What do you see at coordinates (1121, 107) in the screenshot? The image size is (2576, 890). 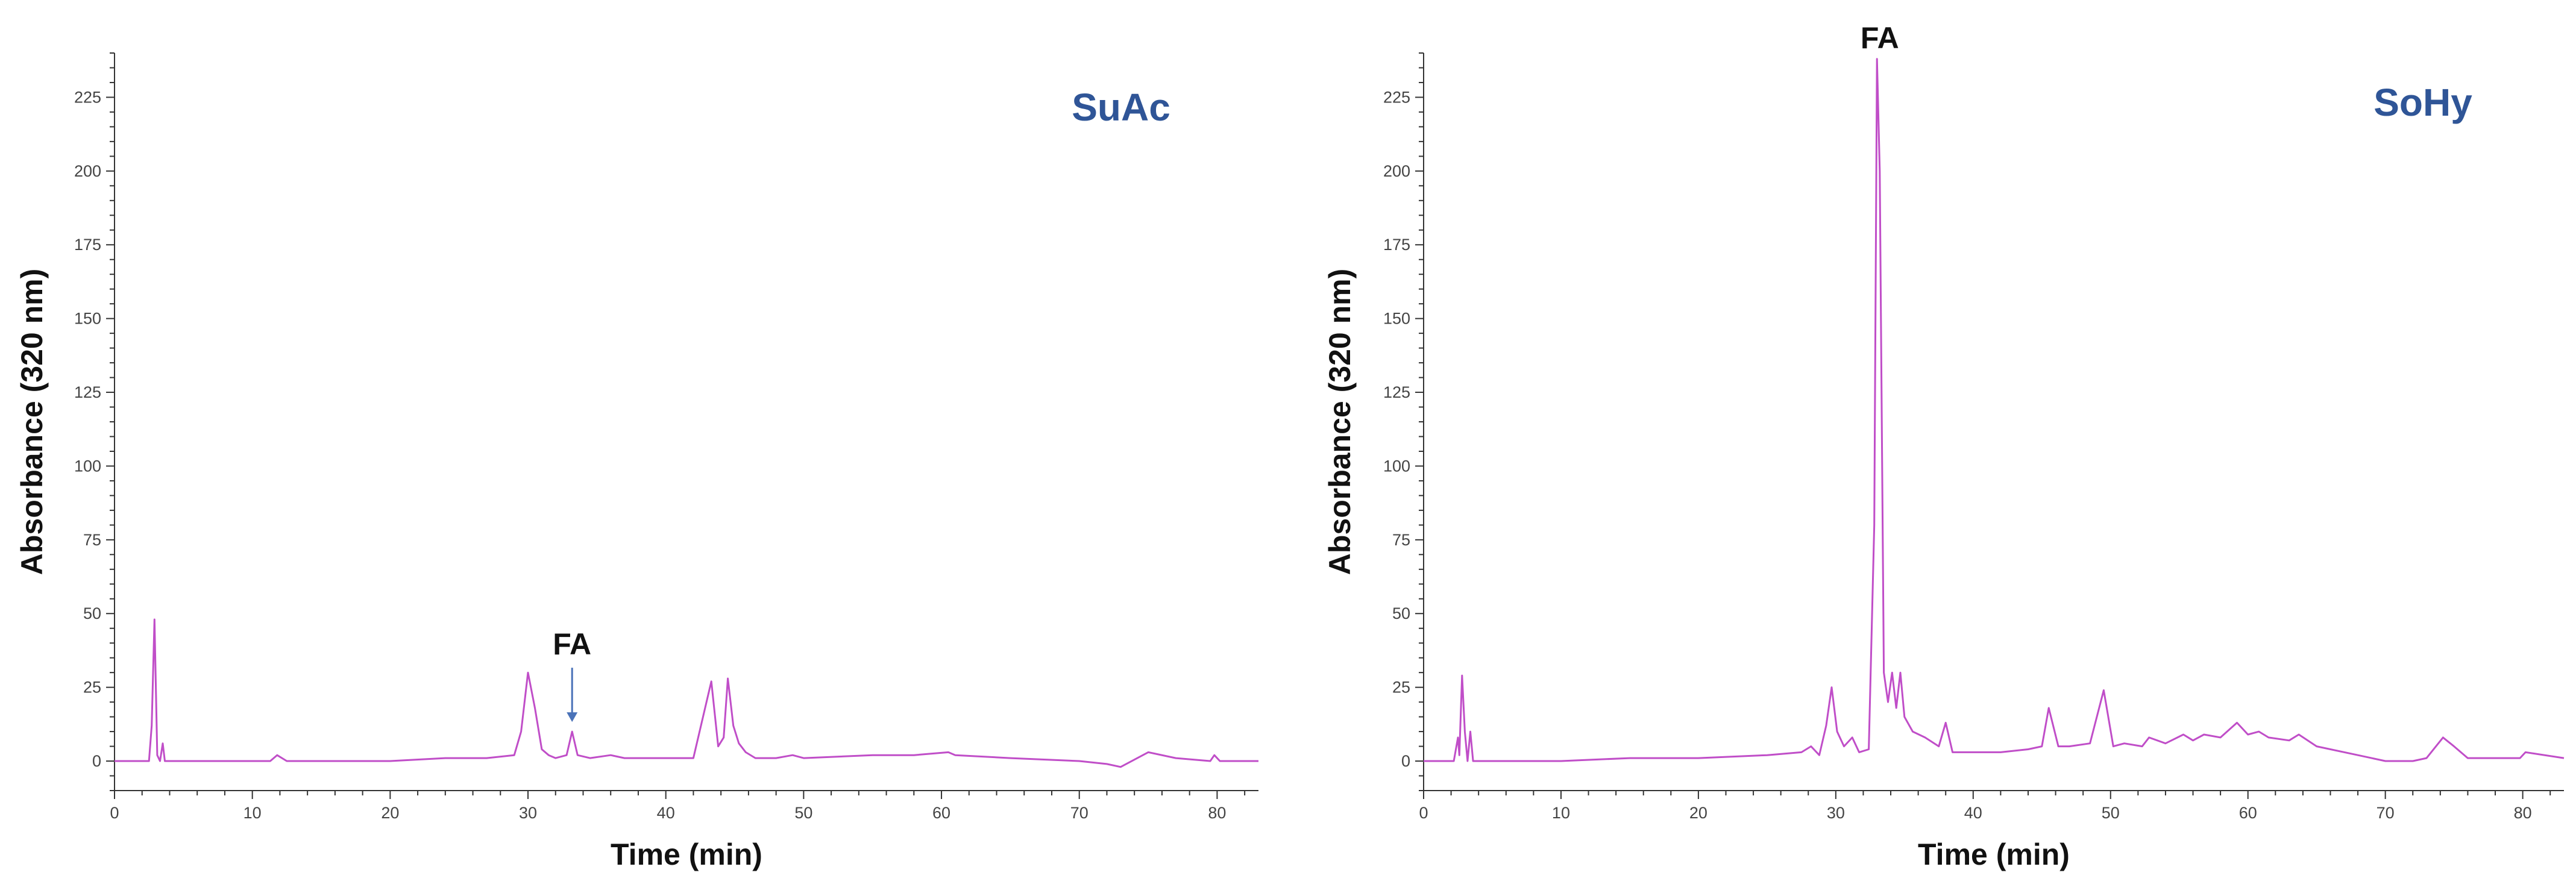 I see `panel-label: SuAc` at bounding box center [1121, 107].